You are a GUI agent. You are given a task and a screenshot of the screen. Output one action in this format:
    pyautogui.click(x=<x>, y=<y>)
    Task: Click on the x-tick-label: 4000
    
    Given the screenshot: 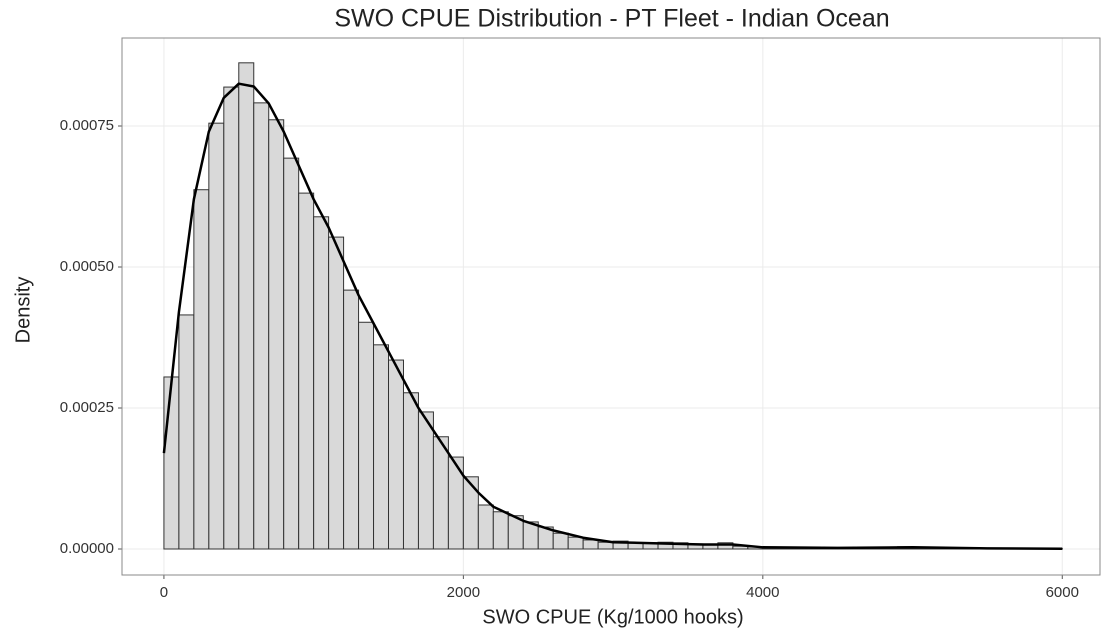 What is the action you would take?
    pyautogui.click(x=762, y=592)
    